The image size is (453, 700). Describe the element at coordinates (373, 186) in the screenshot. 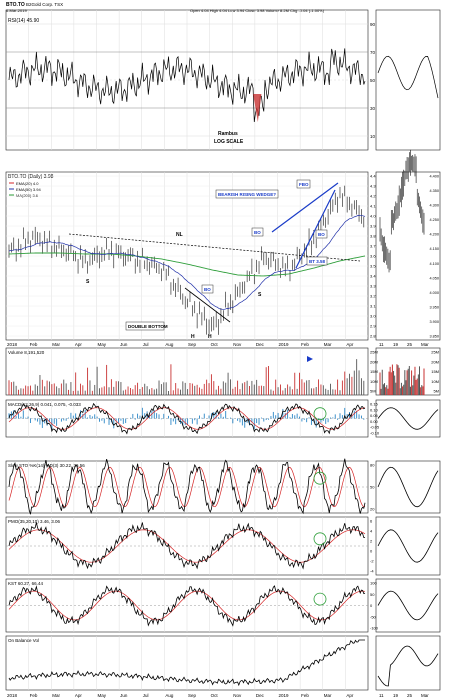

I see `price-tick-label: 4.3` at that location.